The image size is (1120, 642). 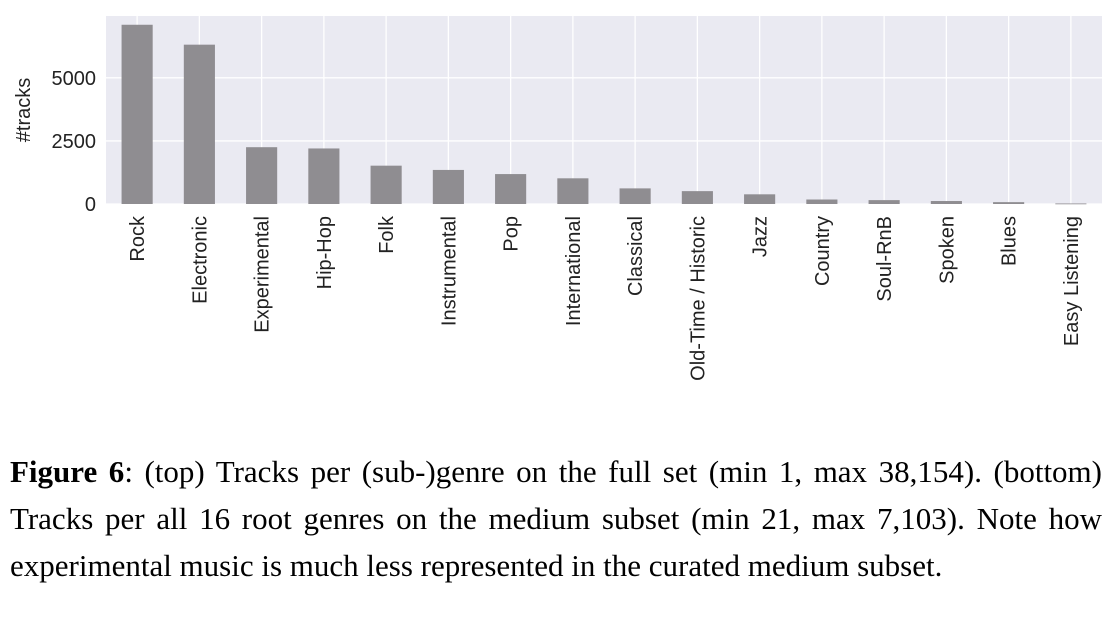 What do you see at coordinates (325, 252) in the screenshot?
I see `x-tick-label: Hip-Hop` at bounding box center [325, 252].